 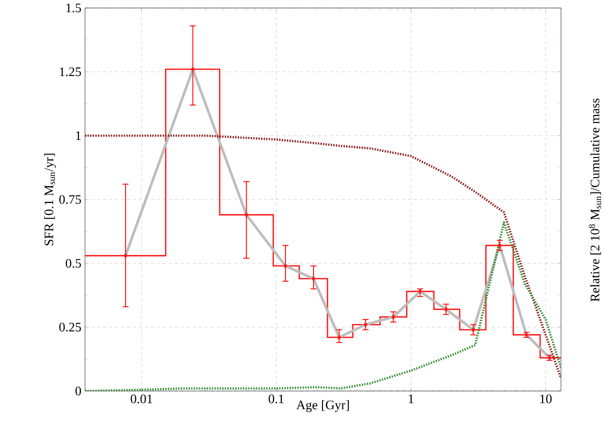 I want to click on y-tick-label: 0.5, so click(x=73, y=263).